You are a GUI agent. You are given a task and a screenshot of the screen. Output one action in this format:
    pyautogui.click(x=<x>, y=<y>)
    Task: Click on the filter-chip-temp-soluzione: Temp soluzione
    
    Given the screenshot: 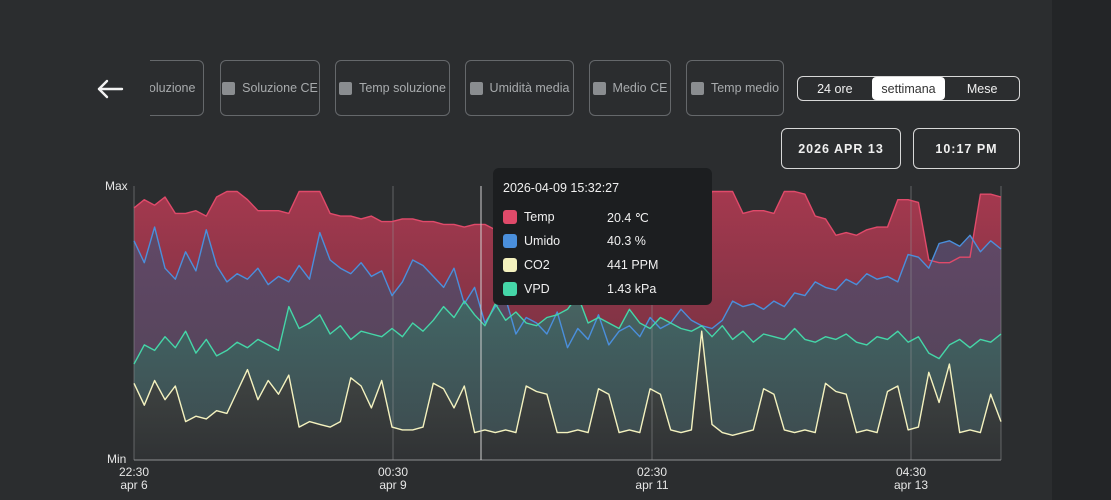 What is the action you would take?
    pyautogui.click(x=392, y=88)
    